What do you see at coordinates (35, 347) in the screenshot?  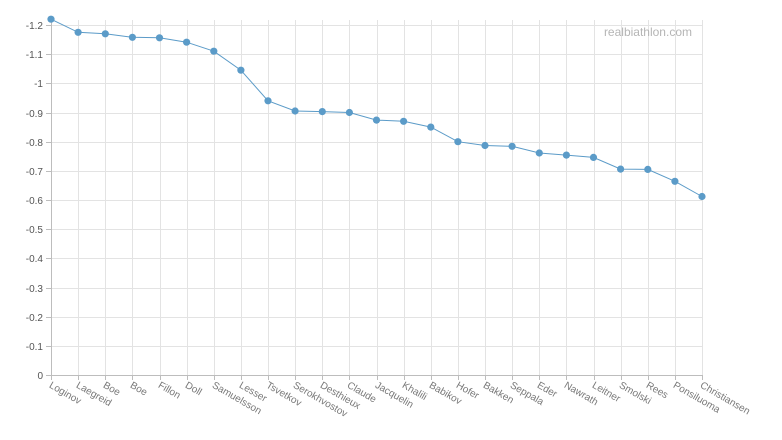 I see `y-tick-label: -0.1` at bounding box center [35, 347].